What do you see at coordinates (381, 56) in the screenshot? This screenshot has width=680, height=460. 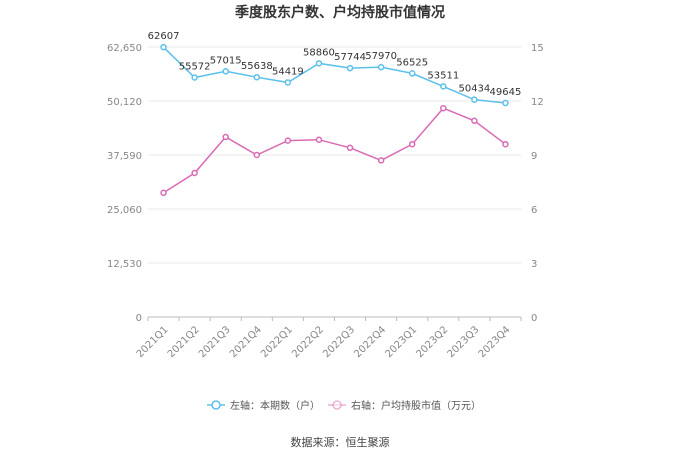 I see `data-label: 57970` at bounding box center [381, 56].